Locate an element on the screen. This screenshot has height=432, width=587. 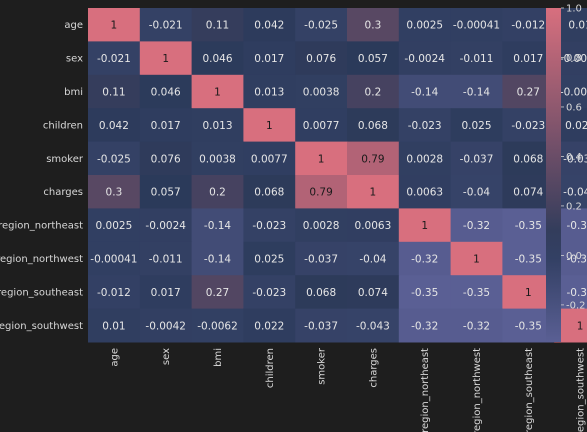
cell-value-label: -0.021 is located at coordinates (114, 59).